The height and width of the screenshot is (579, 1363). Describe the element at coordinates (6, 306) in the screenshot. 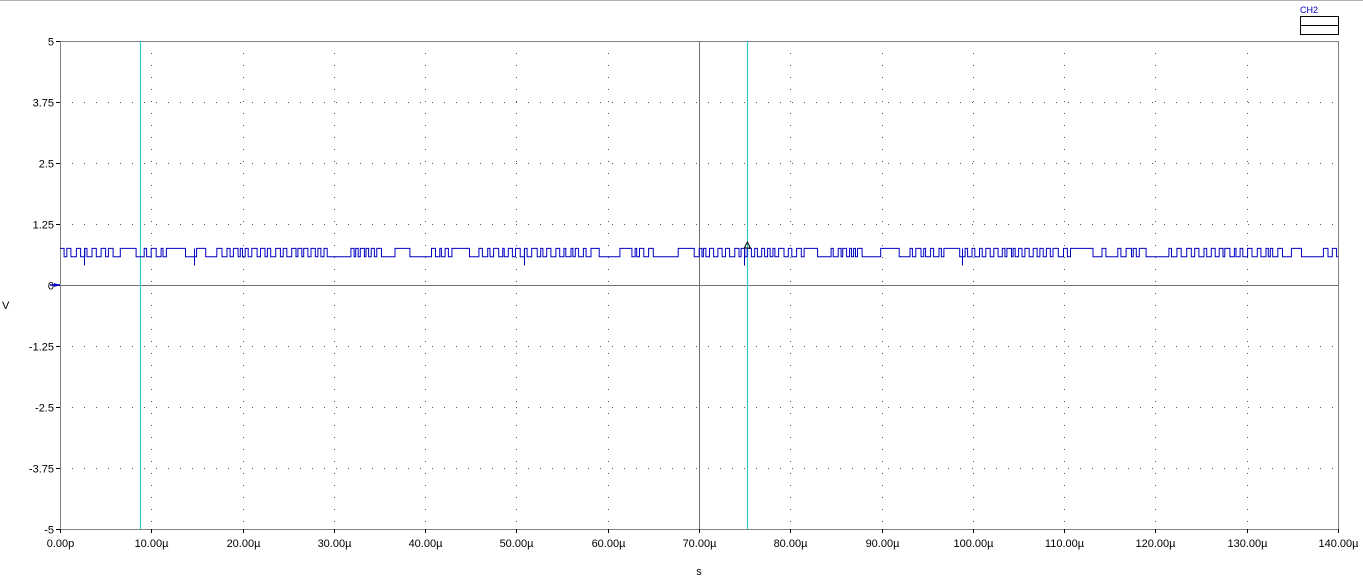

I see `y-axis-unit: V` at that location.